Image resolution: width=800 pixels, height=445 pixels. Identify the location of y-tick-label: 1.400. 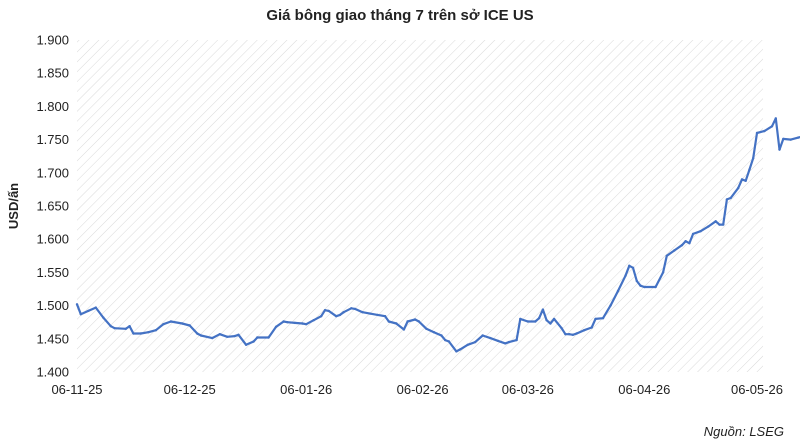
(52, 372).